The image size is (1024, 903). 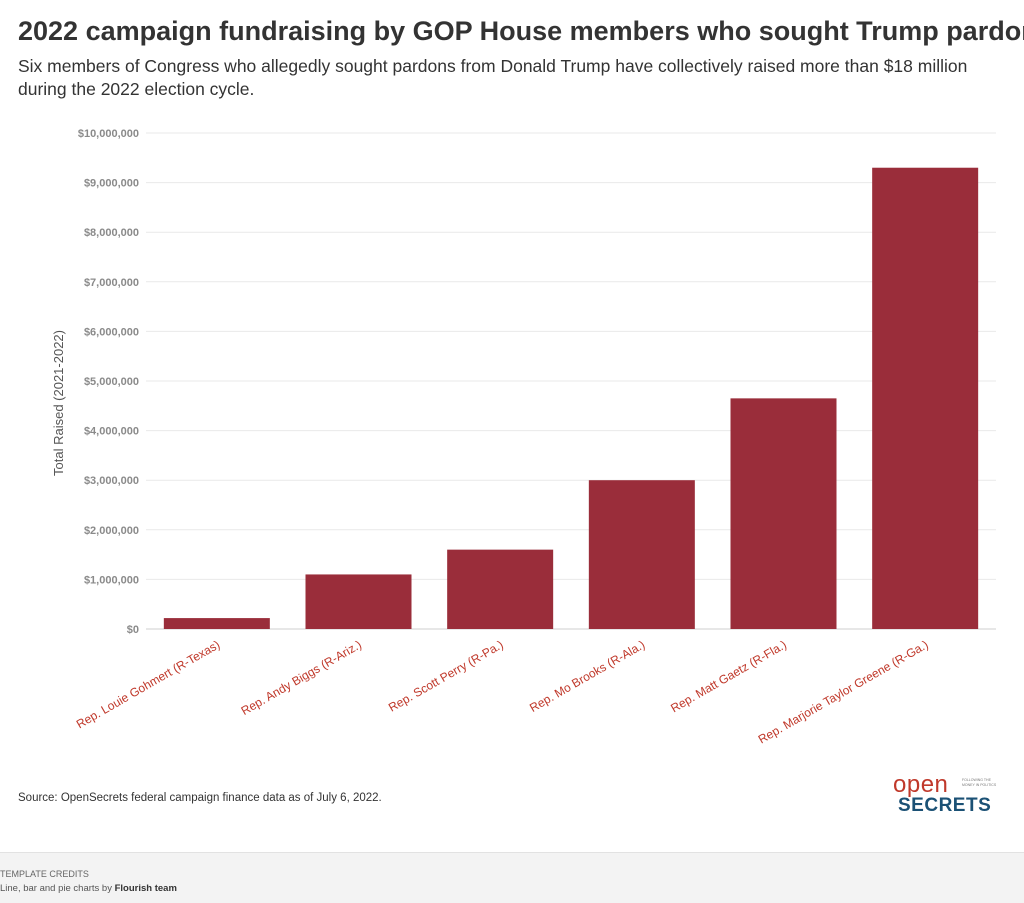 I want to click on y-tick-label: $10,000,000, so click(x=108, y=134).